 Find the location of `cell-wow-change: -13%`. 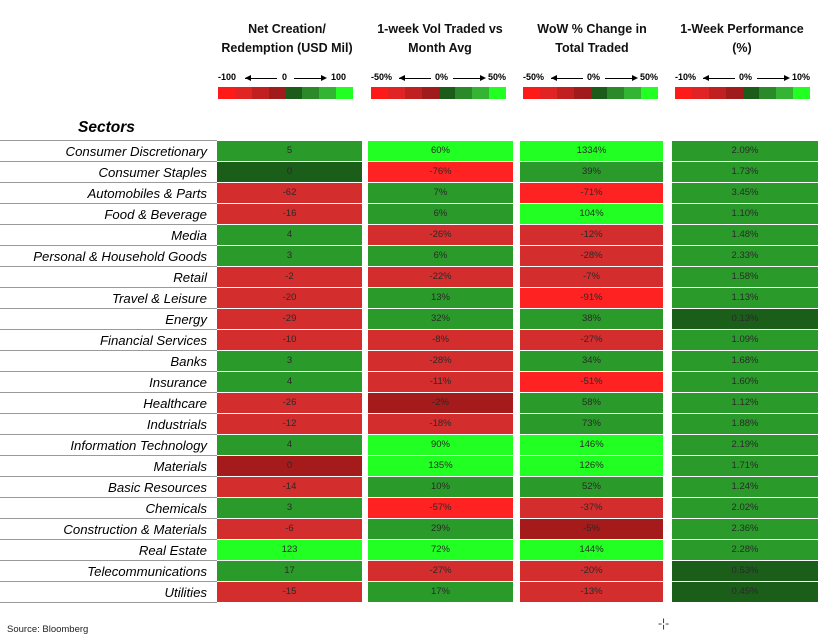

cell-wow-change: -13% is located at coordinates (591, 592).